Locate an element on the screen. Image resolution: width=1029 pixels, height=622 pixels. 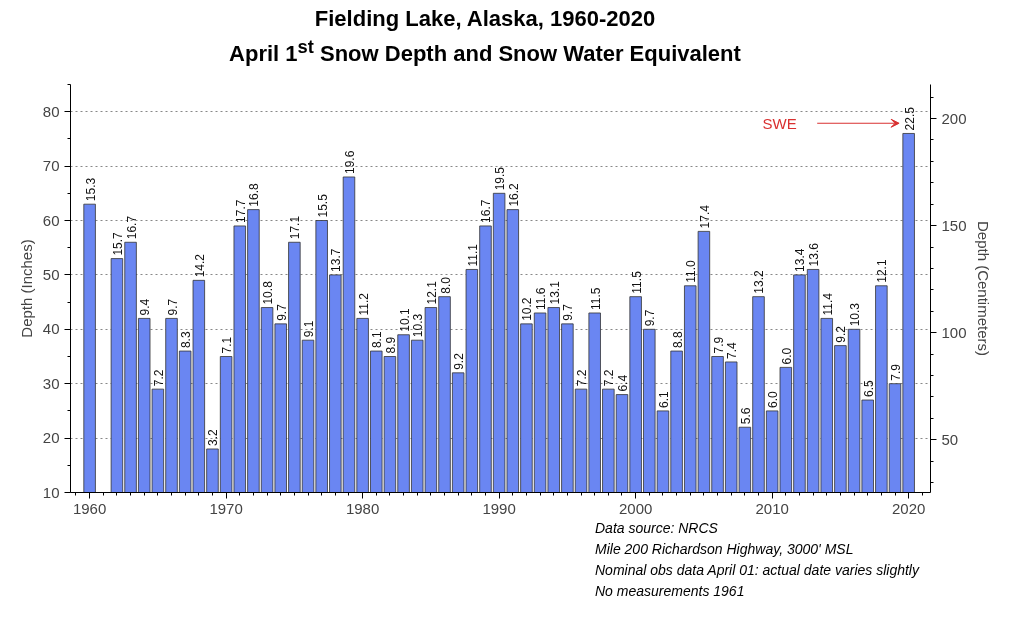
y2-tick-label: 100 is located at coordinates (954, 332).